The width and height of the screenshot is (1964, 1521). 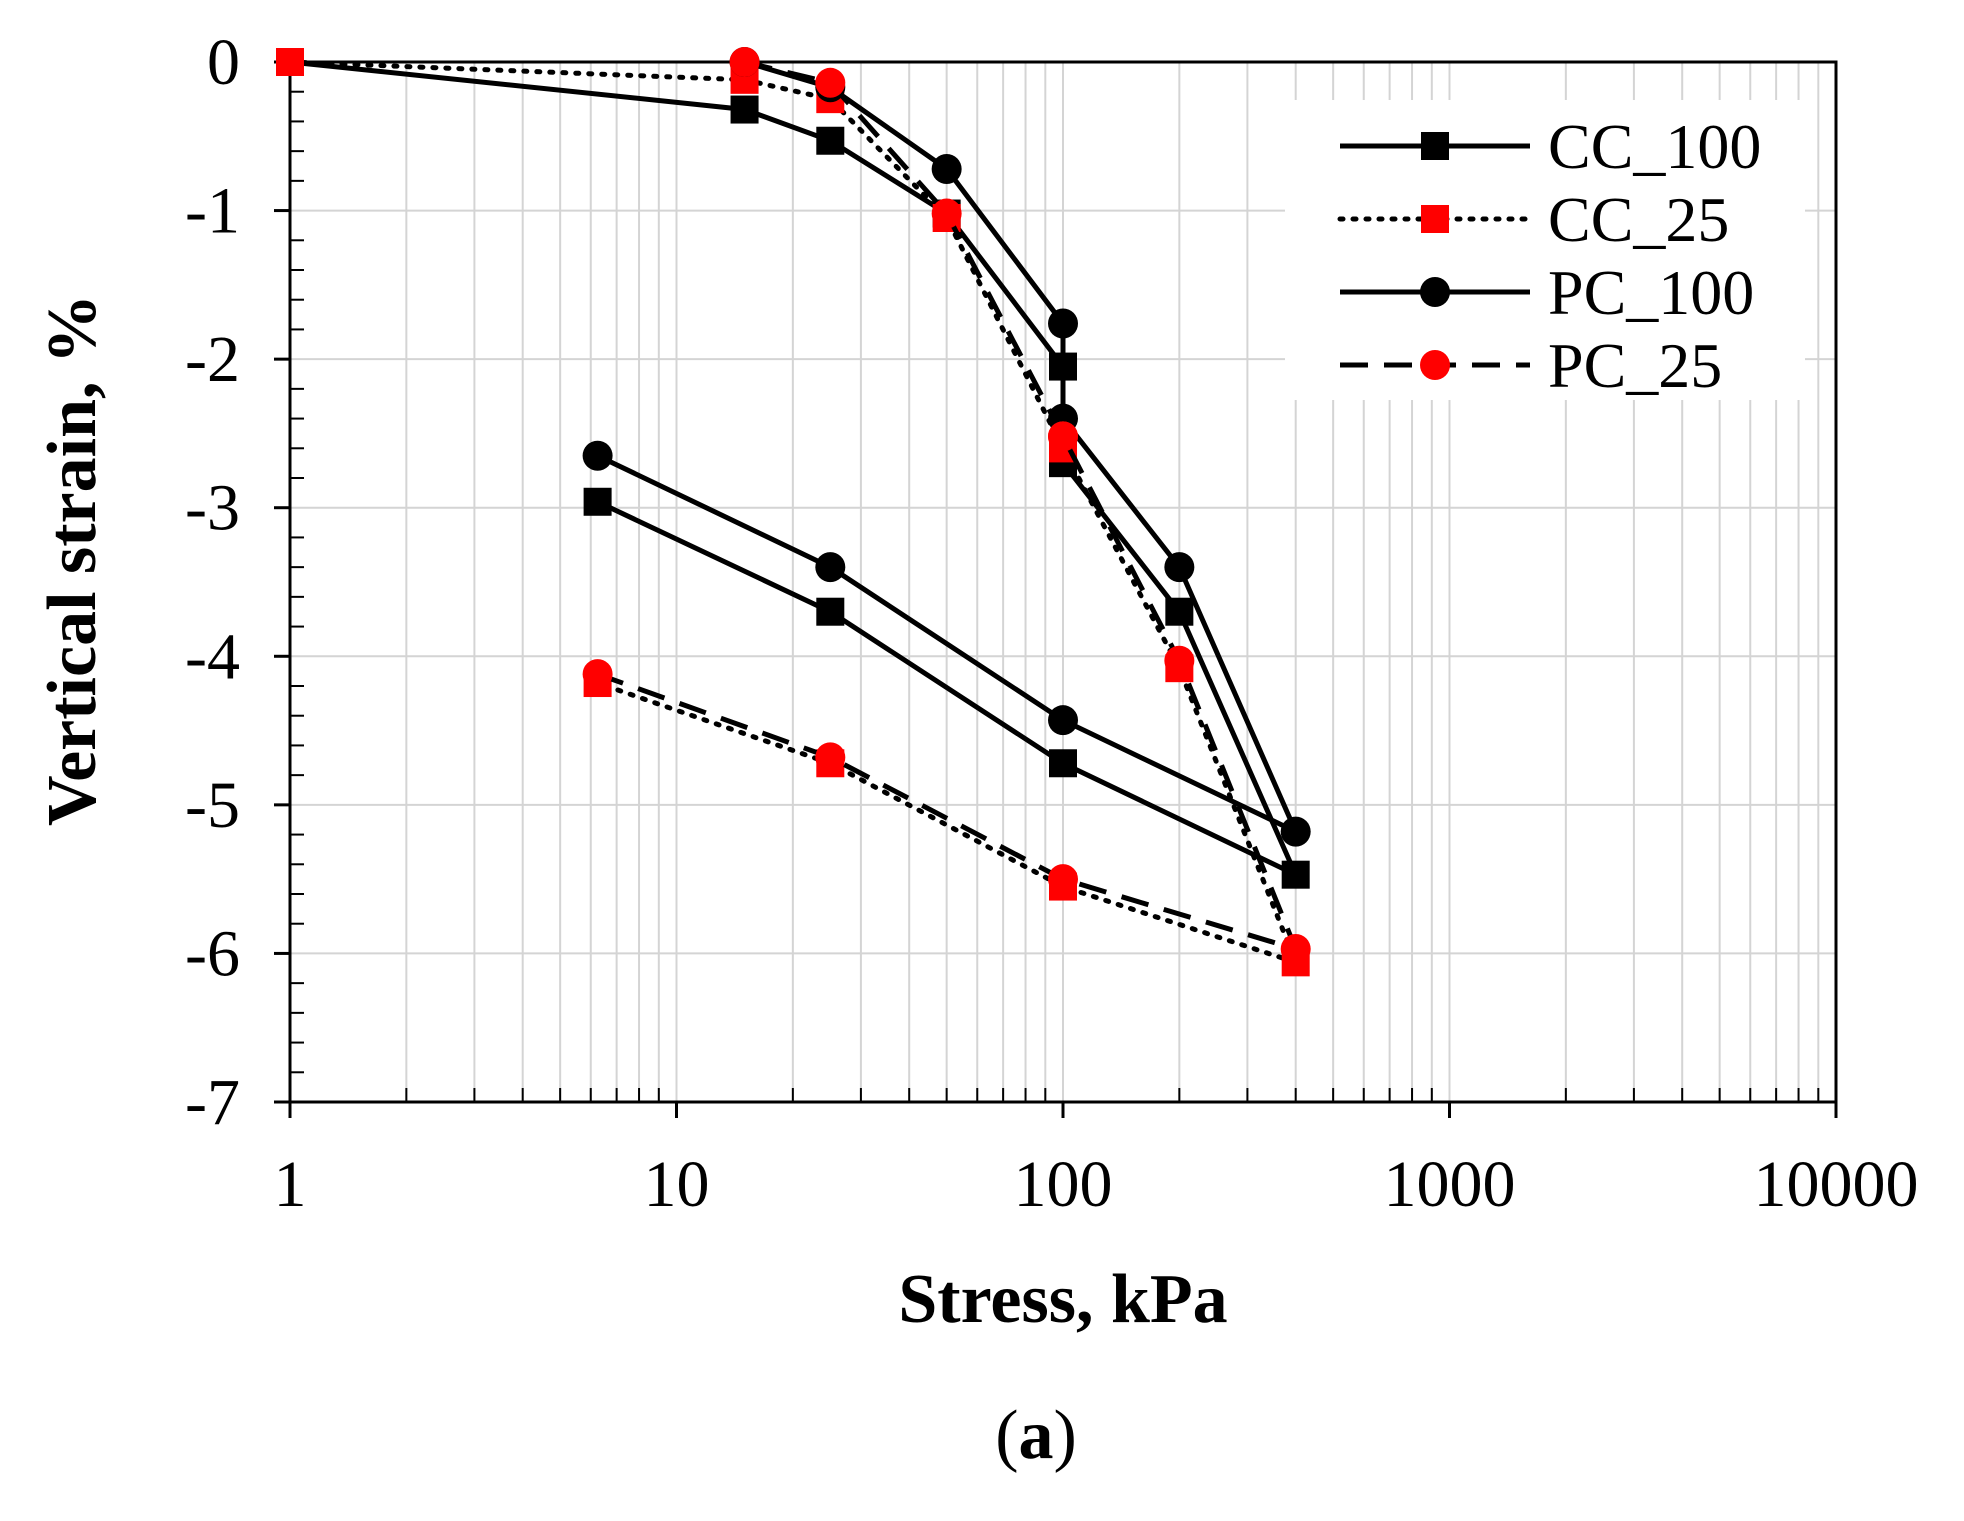 I want to click on legend-entry-pc-25: PC_25, so click(x=1531, y=365).